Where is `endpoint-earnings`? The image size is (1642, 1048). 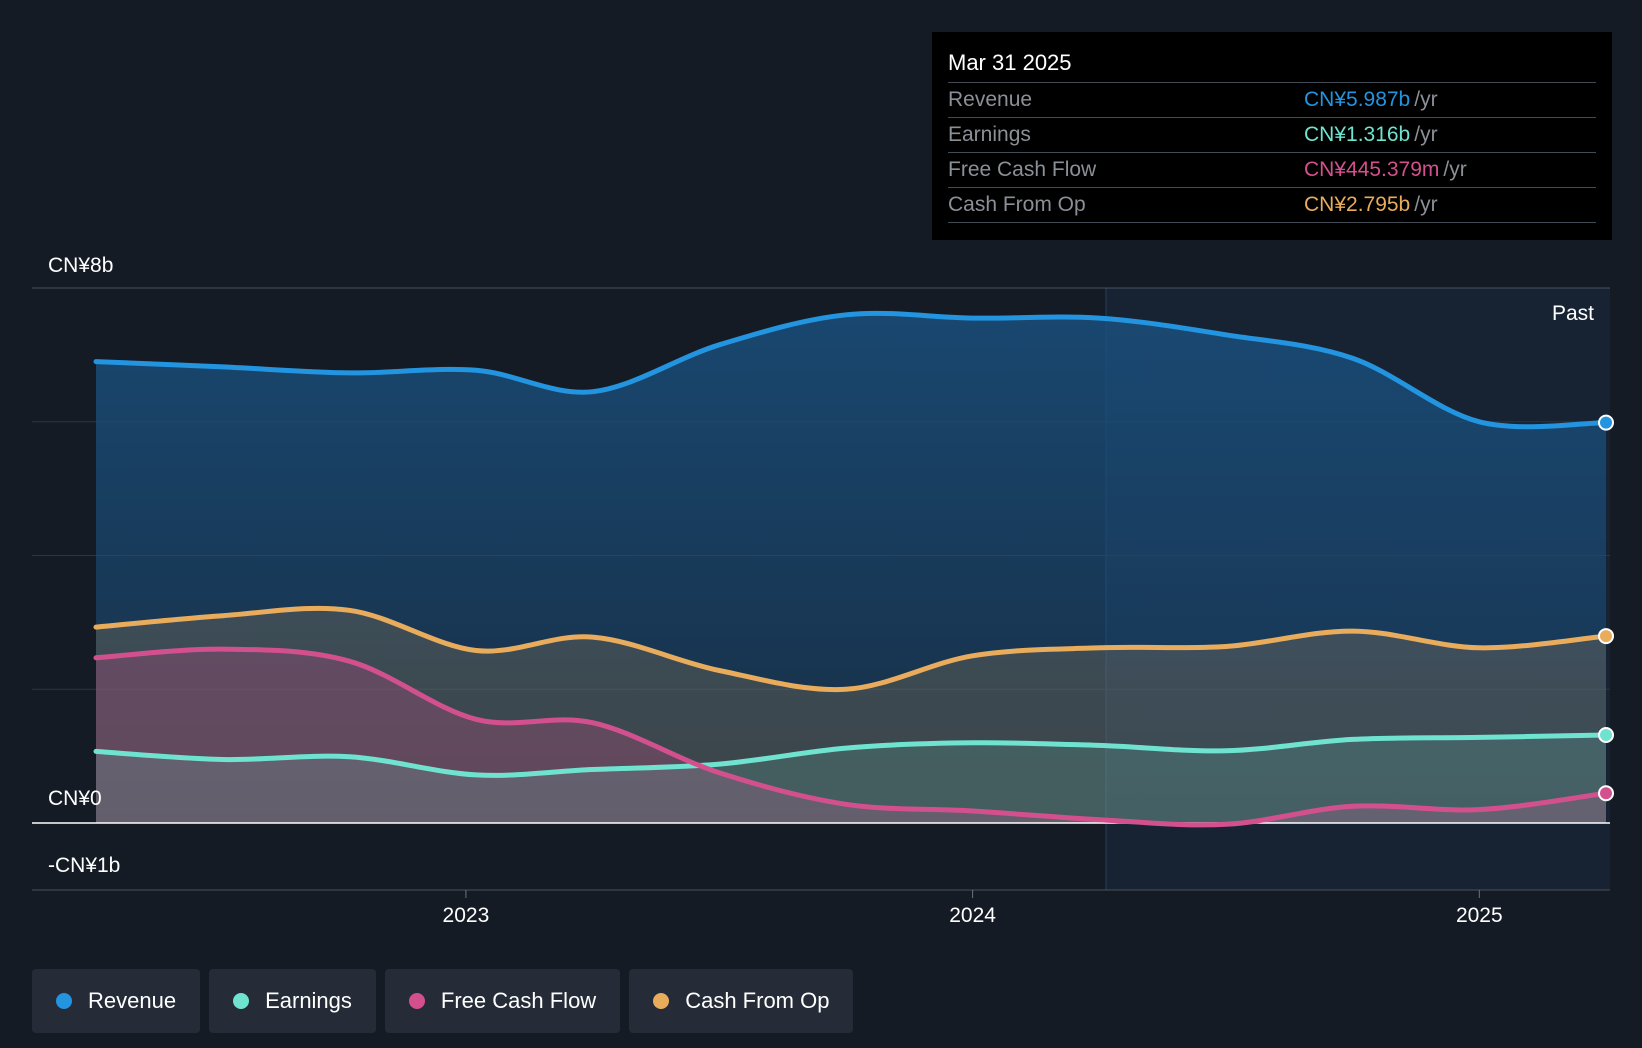 endpoint-earnings is located at coordinates (1606, 734).